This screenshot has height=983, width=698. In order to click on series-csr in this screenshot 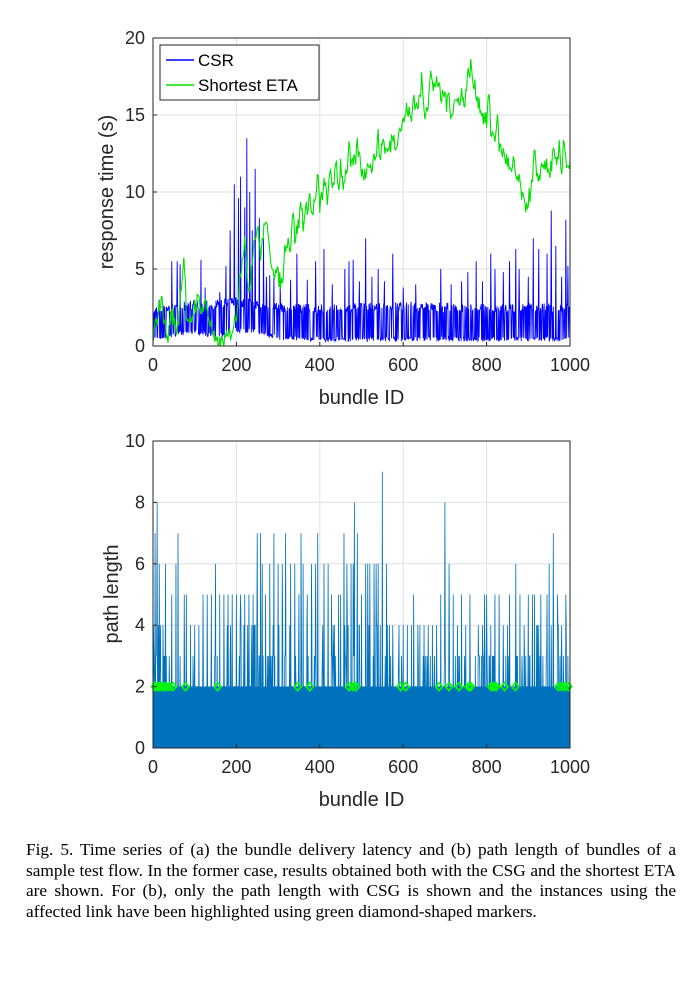, I will do `click(361, 241)`.